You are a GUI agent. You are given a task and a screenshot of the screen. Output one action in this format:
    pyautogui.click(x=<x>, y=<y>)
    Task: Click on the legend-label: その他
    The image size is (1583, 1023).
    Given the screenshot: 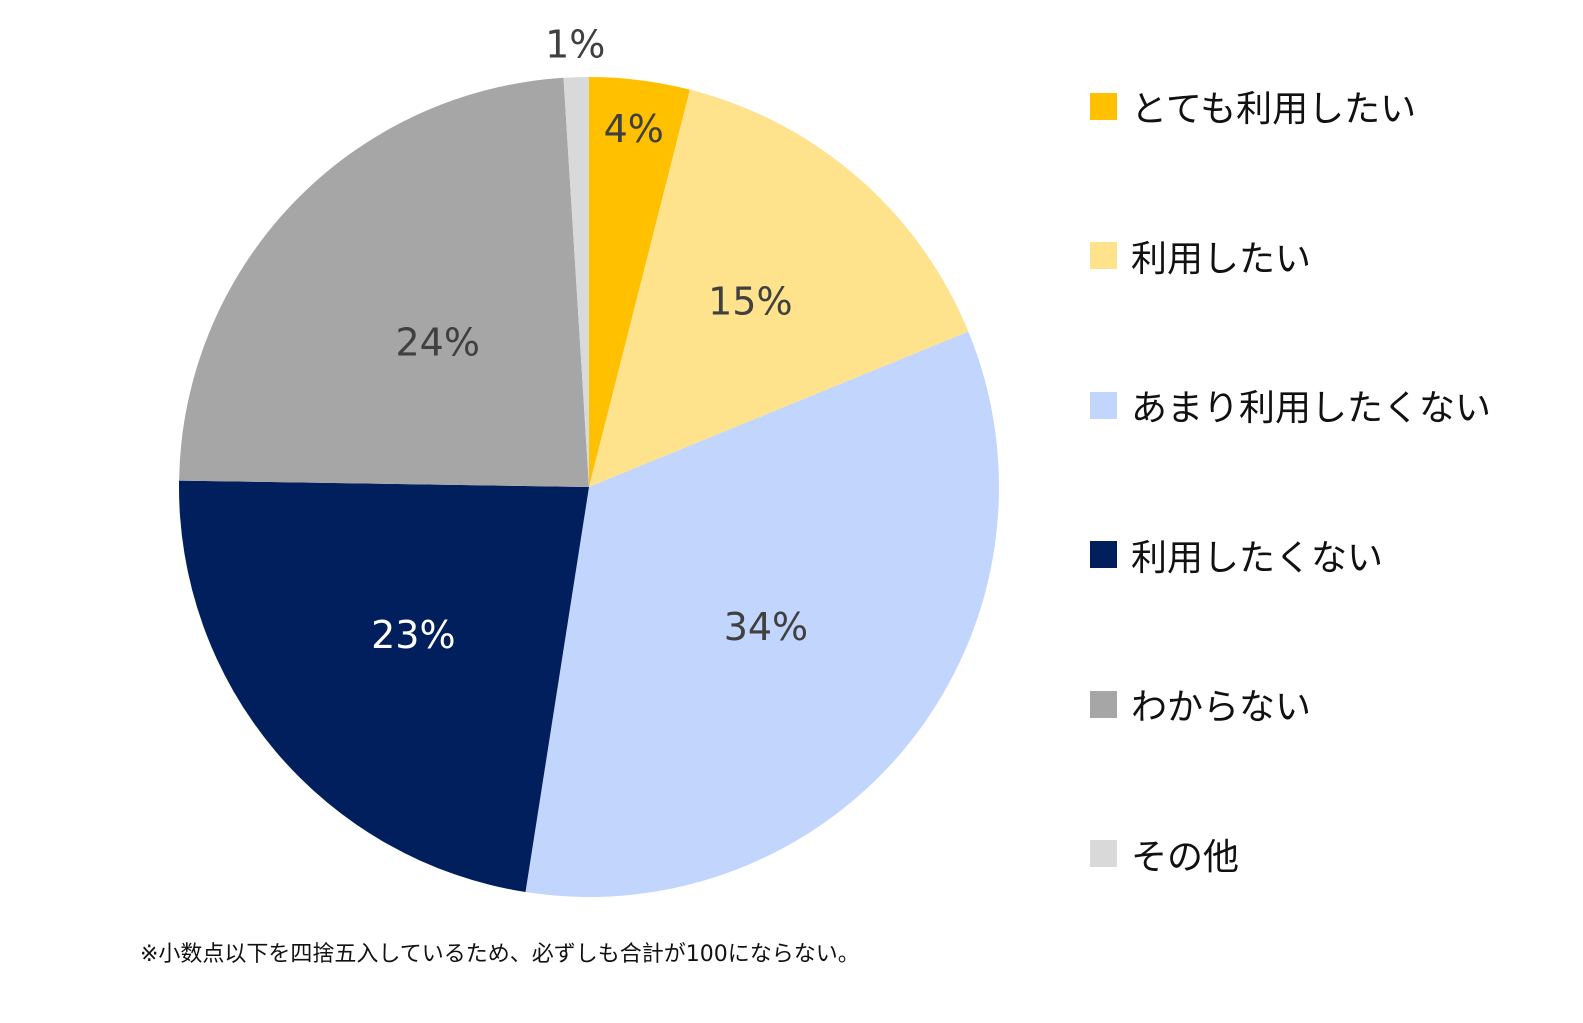 What is the action you would take?
    pyautogui.click(x=1185, y=857)
    